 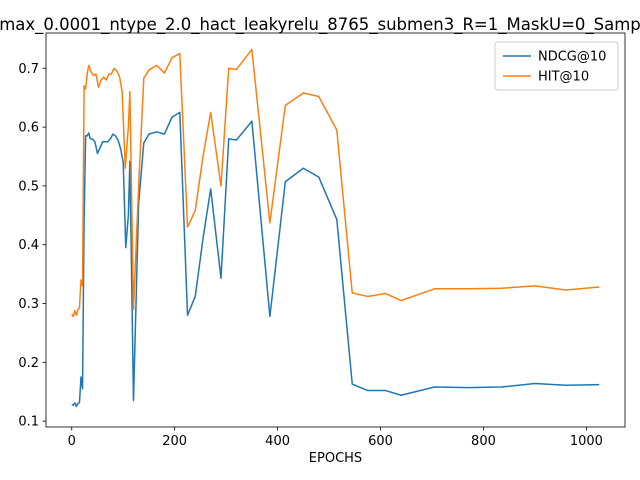 I want to click on x-tick-label: 600, so click(x=380, y=441).